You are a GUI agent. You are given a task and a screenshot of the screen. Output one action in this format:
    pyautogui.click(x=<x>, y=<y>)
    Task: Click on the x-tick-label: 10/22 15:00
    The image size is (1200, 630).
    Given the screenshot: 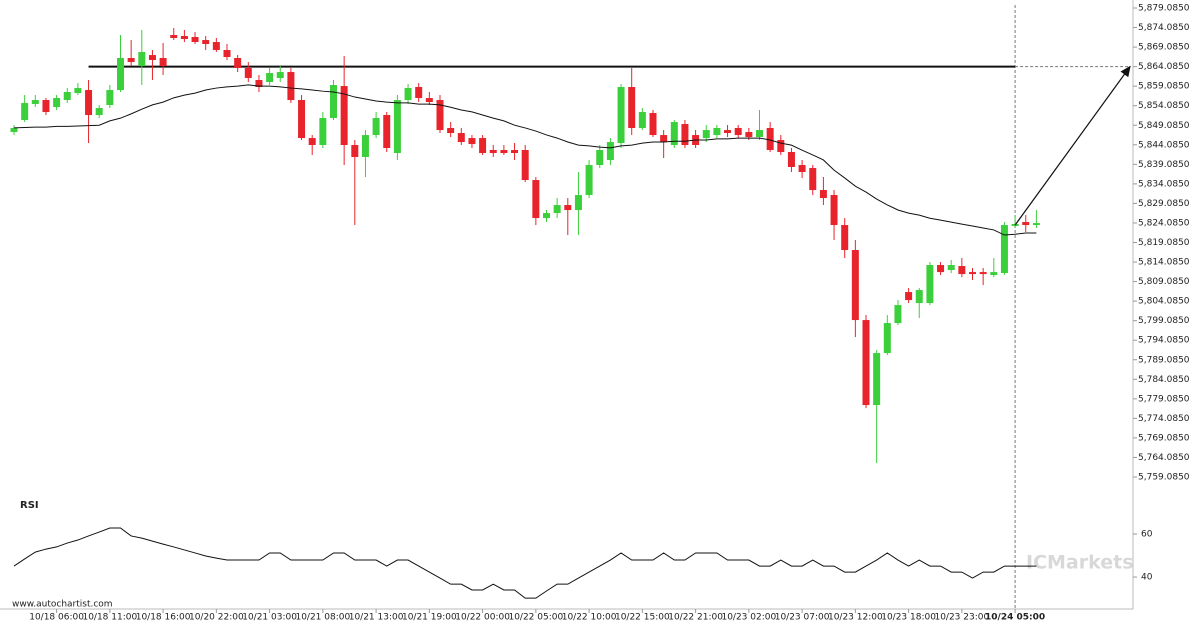 What is the action you would take?
    pyautogui.click(x=642, y=618)
    